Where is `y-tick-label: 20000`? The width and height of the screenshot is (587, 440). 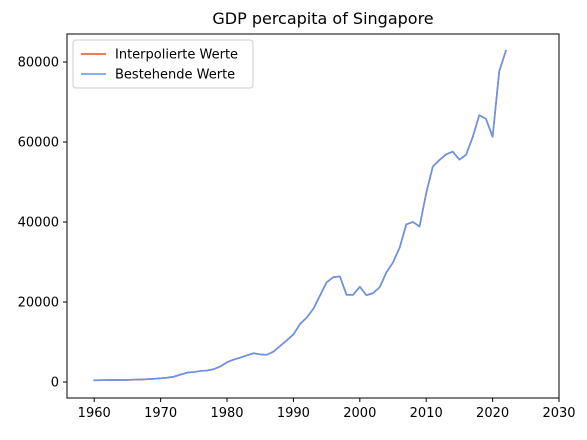
y-tick-label: 20000 is located at coordinates (38, 303).